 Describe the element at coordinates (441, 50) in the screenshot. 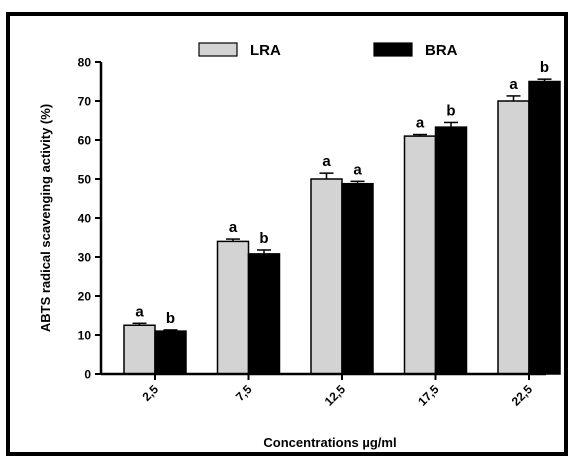

I see `legend-label-bra: BRA` at that location.